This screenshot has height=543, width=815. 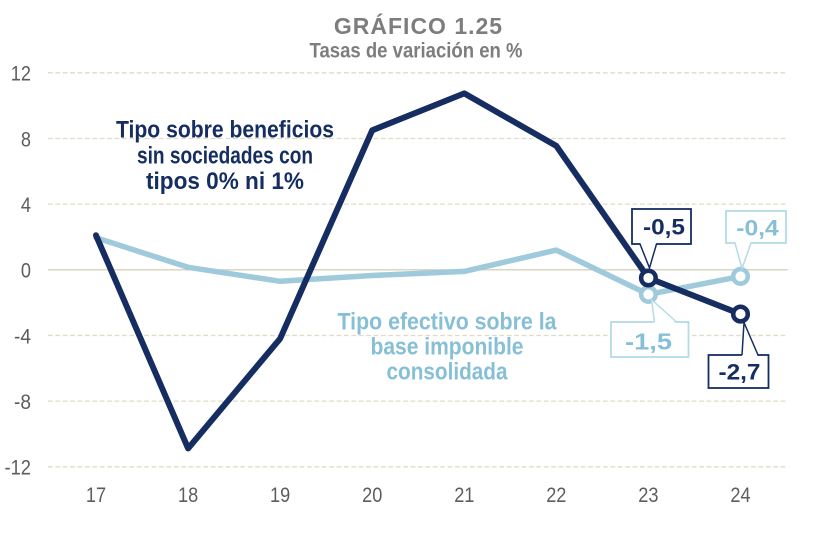 I want to click on svg-text: 20, so click(x=372, y=495).